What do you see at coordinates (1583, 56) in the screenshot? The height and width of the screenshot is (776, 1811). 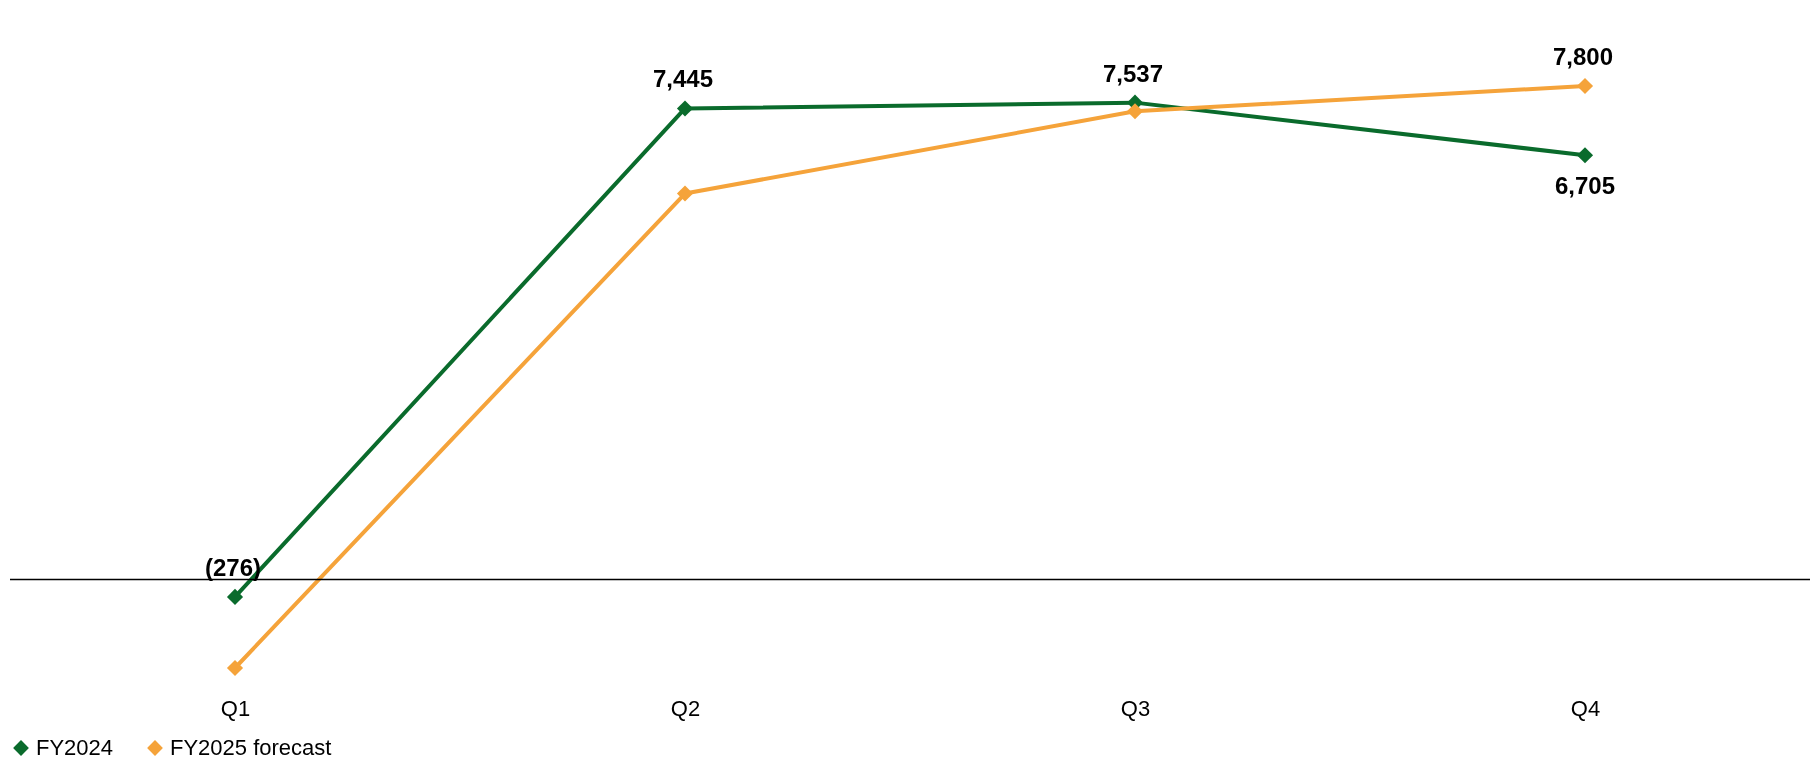 I see `data-label: 7,800` at bounding box center [1583, 56].